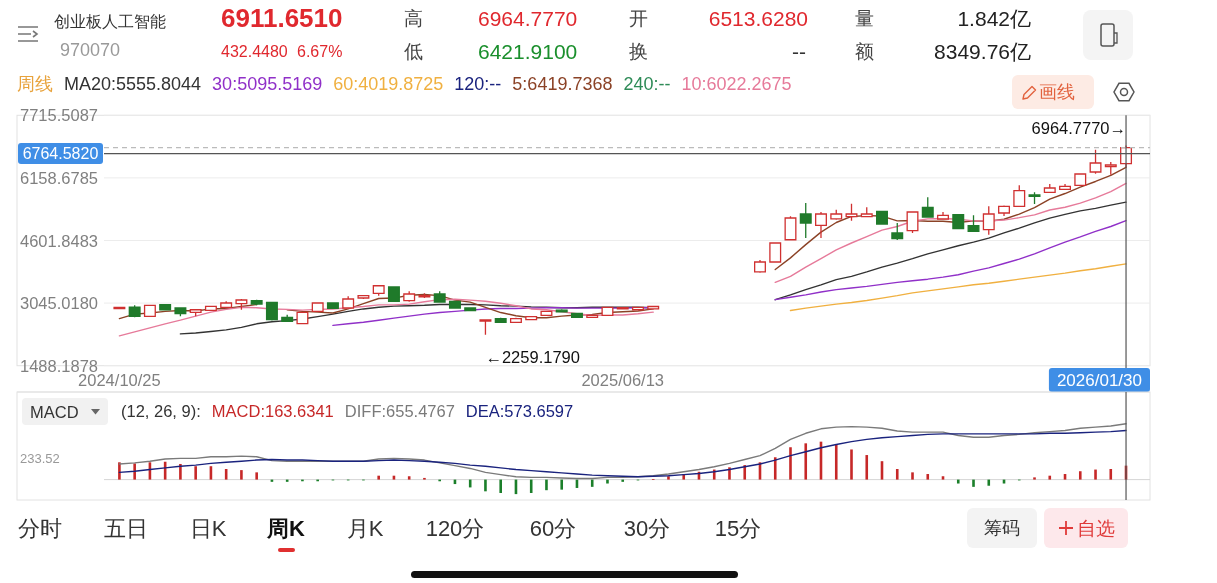 This screenshot has height=583, width=1217. Describe the element at coordinates (40, 458) in the screenshot. I see `annotation: 233.52` at that location.